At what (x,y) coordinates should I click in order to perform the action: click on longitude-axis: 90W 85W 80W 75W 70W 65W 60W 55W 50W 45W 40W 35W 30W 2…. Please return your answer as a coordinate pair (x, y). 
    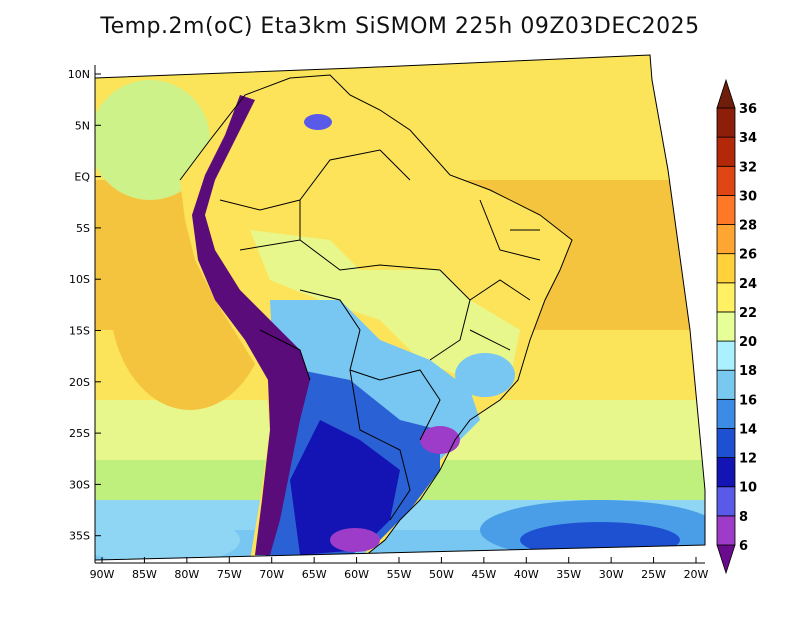
    Looking at the image, I should click on (399, 569).